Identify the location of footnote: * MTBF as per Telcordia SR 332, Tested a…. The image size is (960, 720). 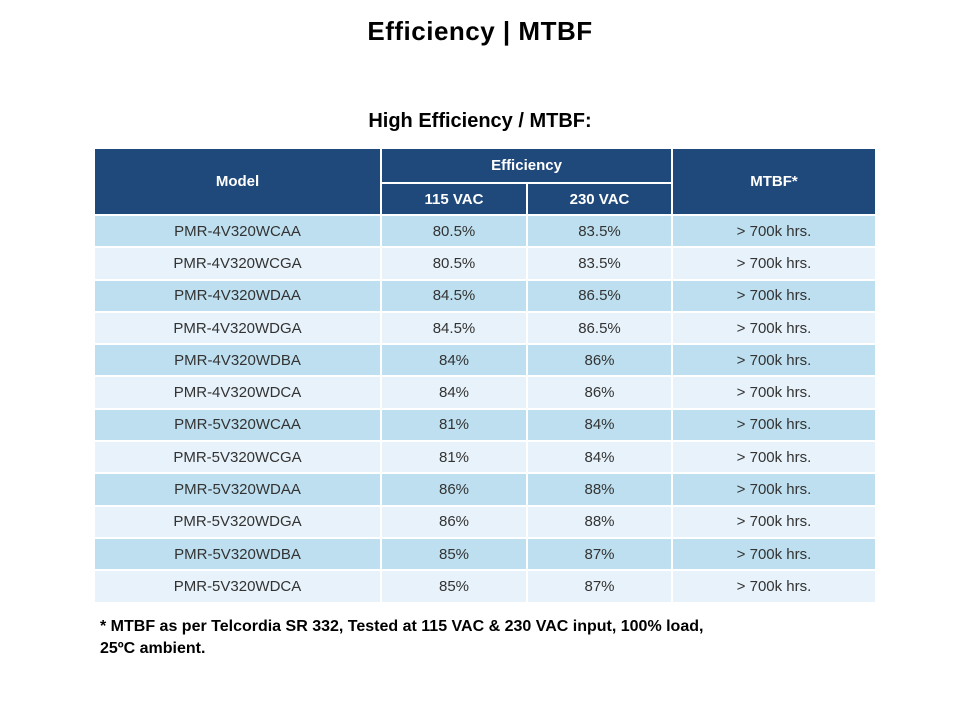
(500, 638).